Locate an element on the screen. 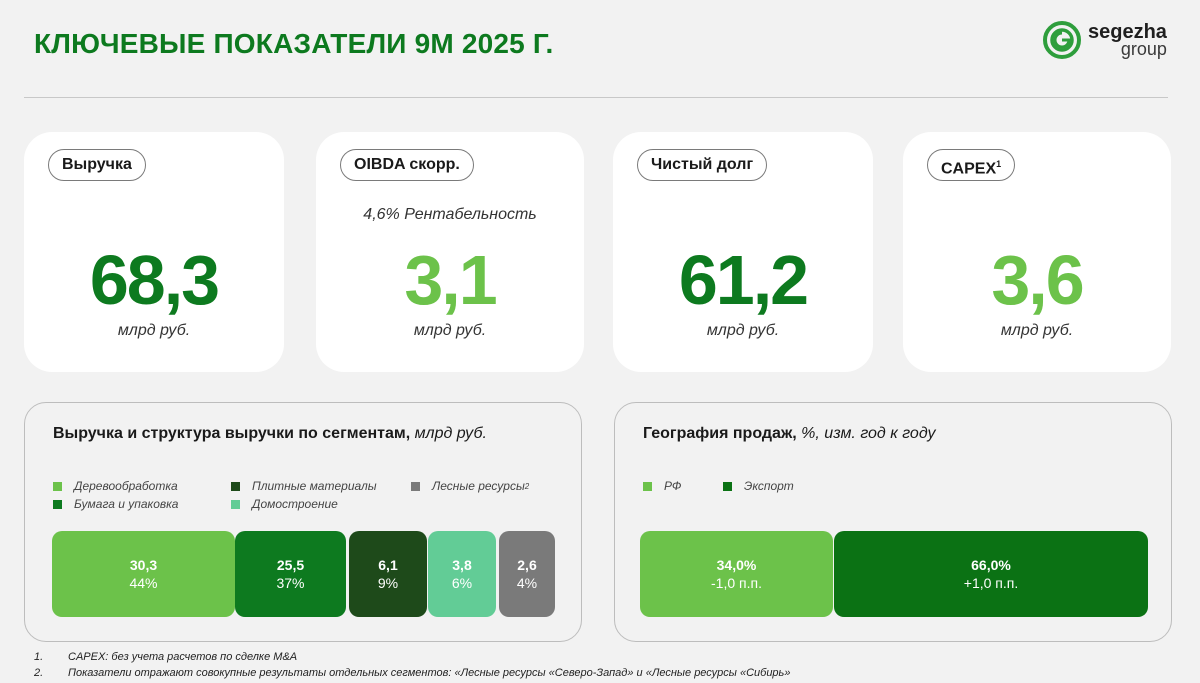 The image size is (1200, 683). footnote-1-num: 1. is located at coordinates (39, 657).